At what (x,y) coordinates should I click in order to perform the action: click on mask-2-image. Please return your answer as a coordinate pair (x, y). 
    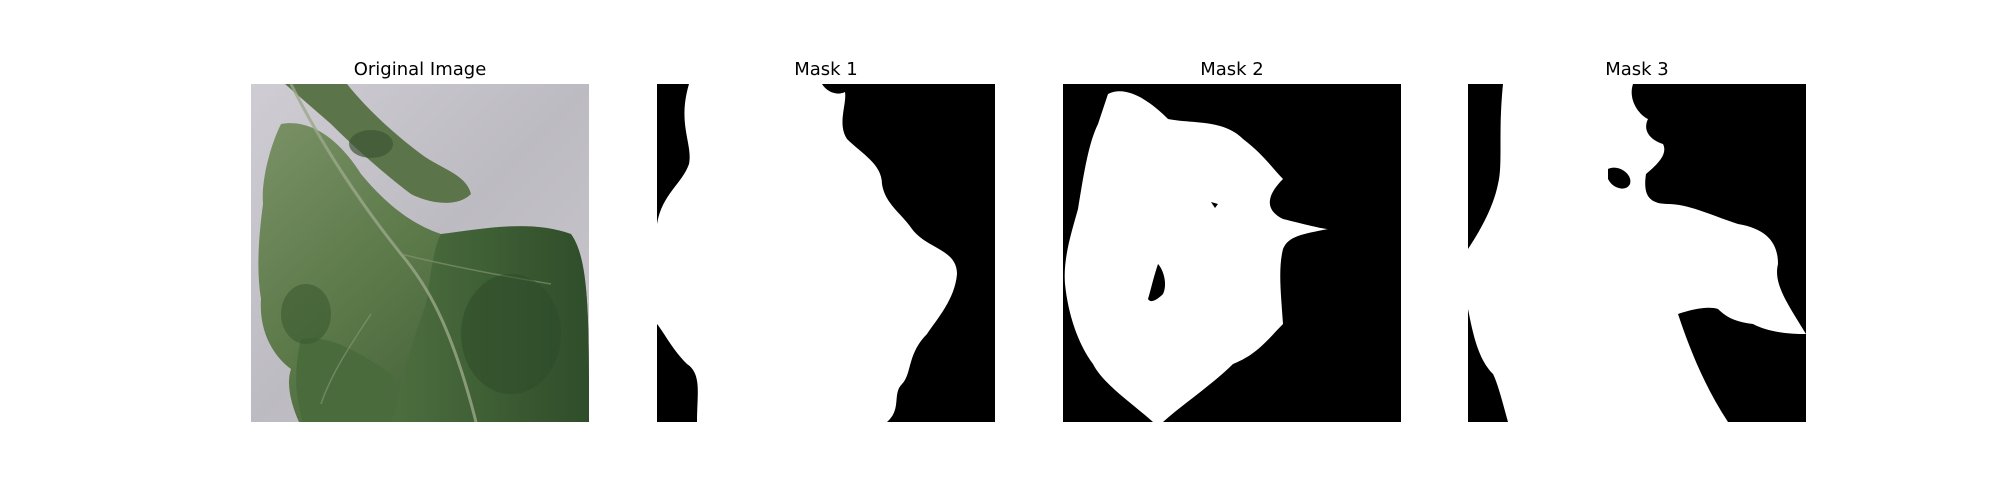
    Looking at the image, I should click on (1232, 253).